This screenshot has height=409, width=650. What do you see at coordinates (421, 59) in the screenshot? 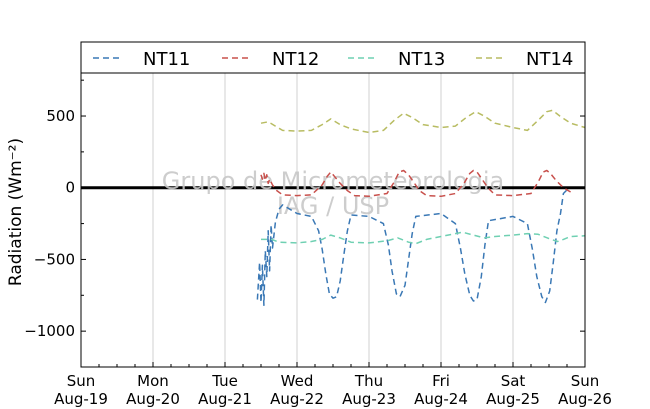
I see `legend-label-nt13: NT13` at bounding box center [421, 59].